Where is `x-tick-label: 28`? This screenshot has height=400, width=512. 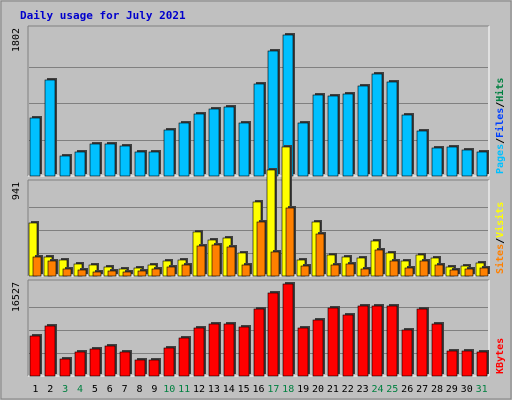 x-tick-label: 28 is located at coordinates (437, 389).